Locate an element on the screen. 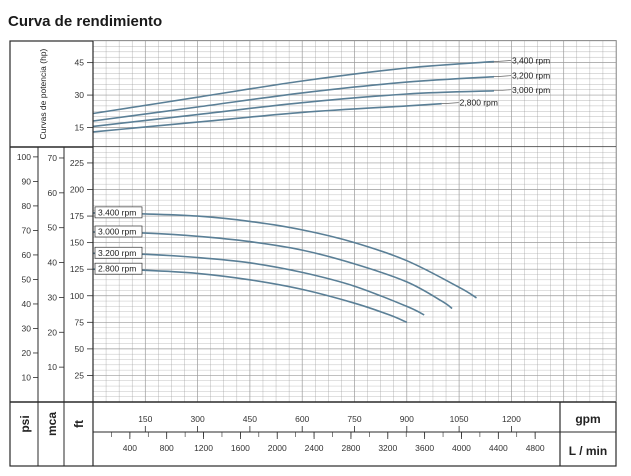 The width and height of the screenshot is (631, 476). power-y-tick-label: 45 is located at coordinates (80, 63).